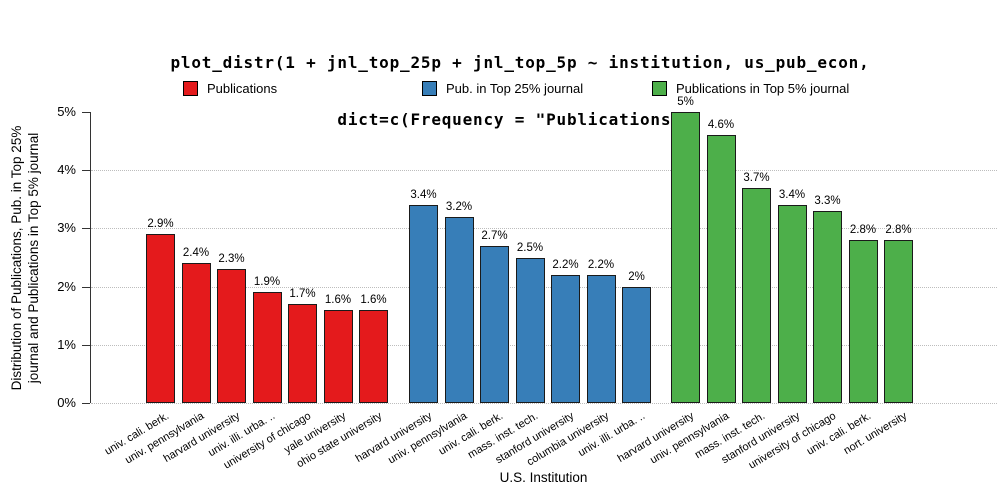 This screenshot has width=1000, height=500. Describe the element at coordinates (86, 171) in the screenshot. I see `y-tick-4%` at that location.